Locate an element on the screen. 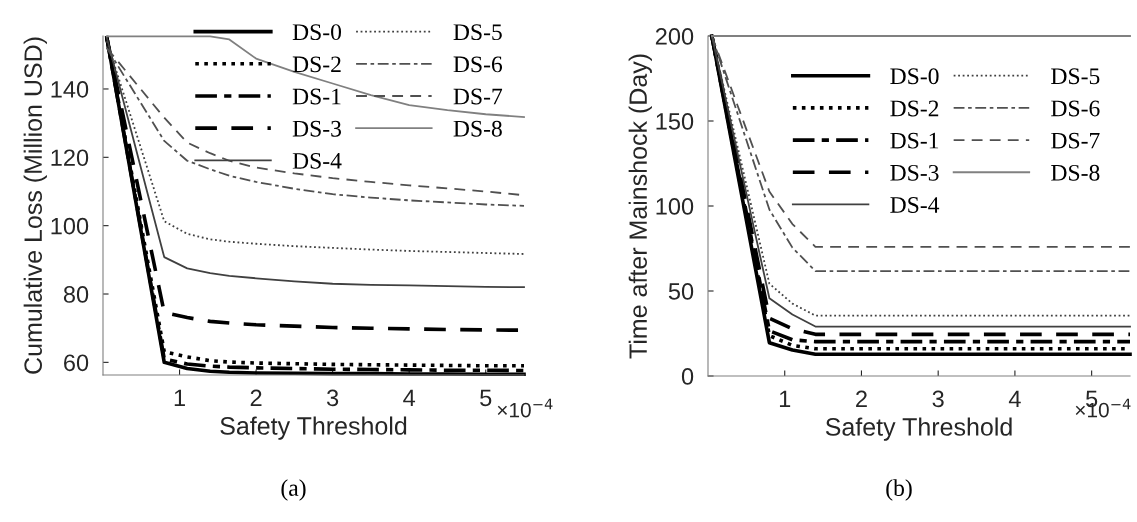 The image size is (1137, 522). x-tick-label: 5 is located at coordinates (486, 398).